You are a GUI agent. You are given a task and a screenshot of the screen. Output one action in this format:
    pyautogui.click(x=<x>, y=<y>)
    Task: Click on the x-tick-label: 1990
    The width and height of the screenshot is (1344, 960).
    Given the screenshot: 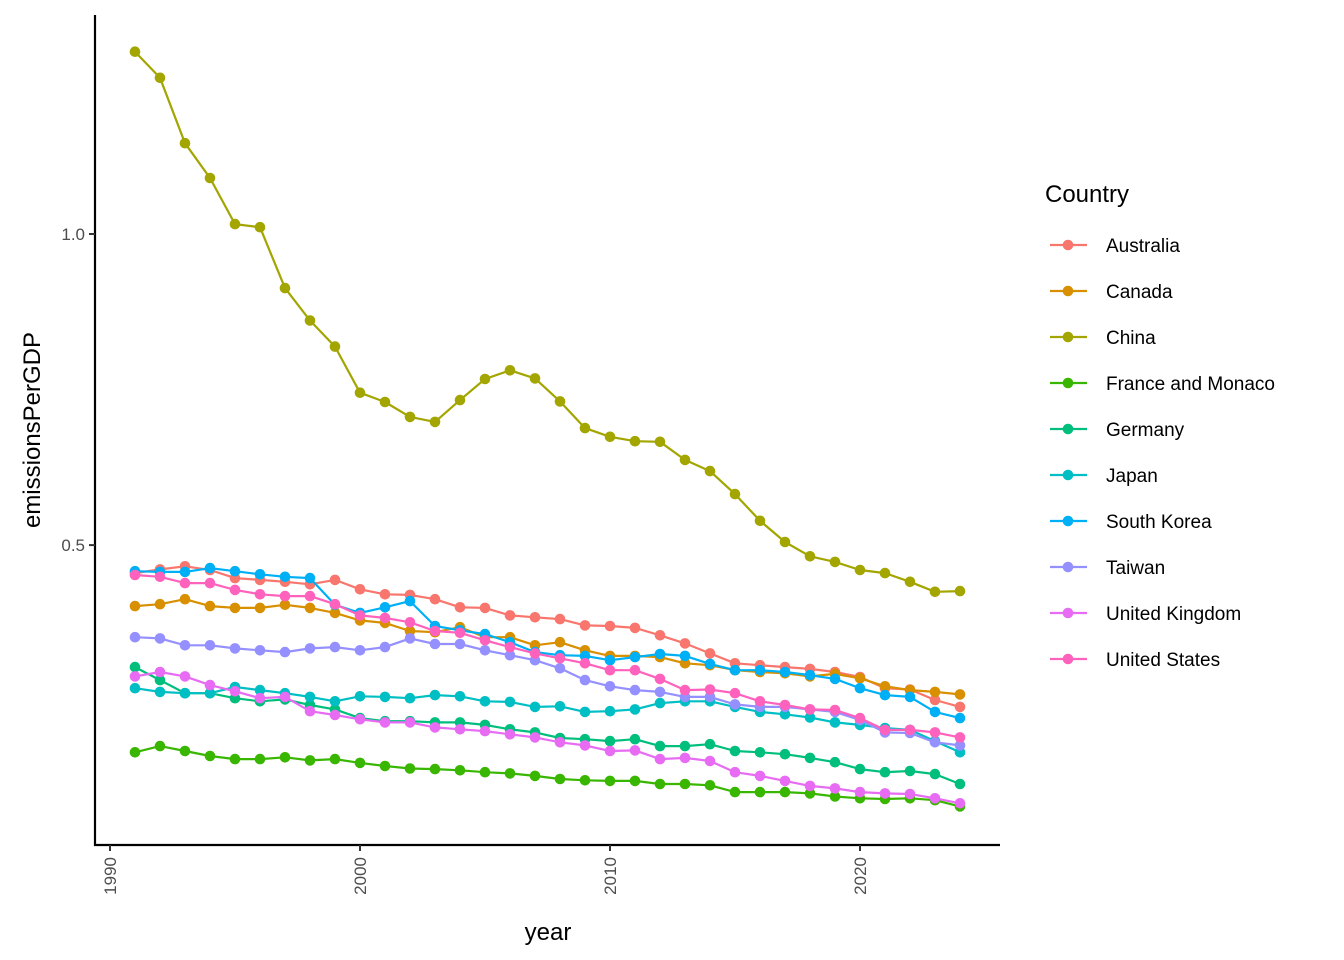 What is the action you would take?
    pyautogui.click(x=110, y=876)
    